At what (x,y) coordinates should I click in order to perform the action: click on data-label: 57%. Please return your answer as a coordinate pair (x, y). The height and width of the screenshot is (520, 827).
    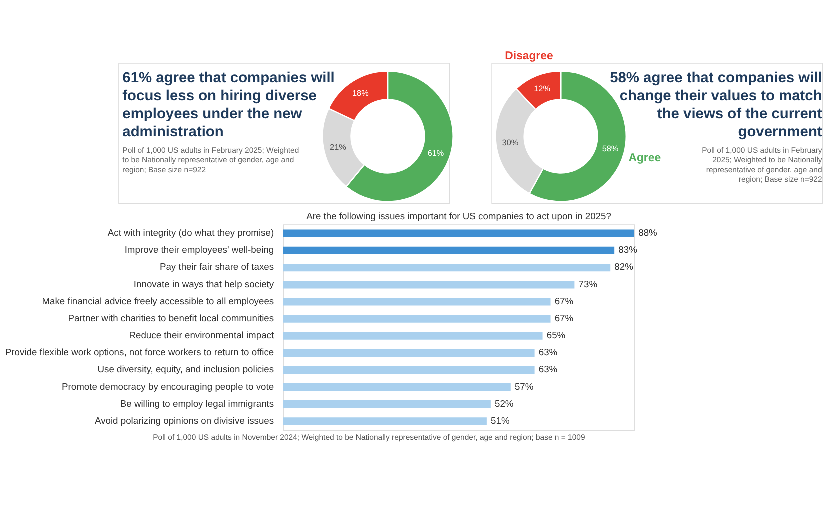
    Looking at the image, I should click on (524, 387).